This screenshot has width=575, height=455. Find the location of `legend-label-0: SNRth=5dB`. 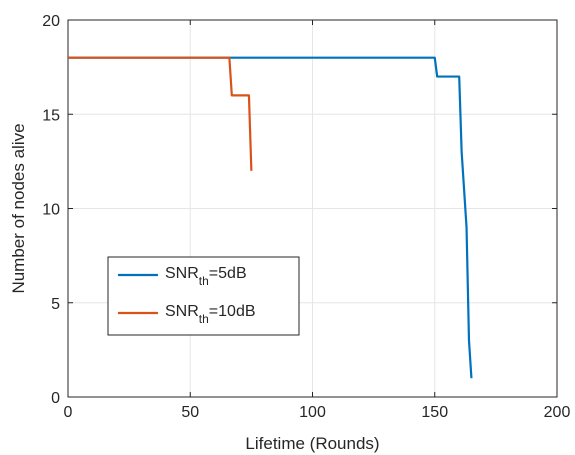

legend-label-0: SNRth=5dB is located at coordinates (206, 276).